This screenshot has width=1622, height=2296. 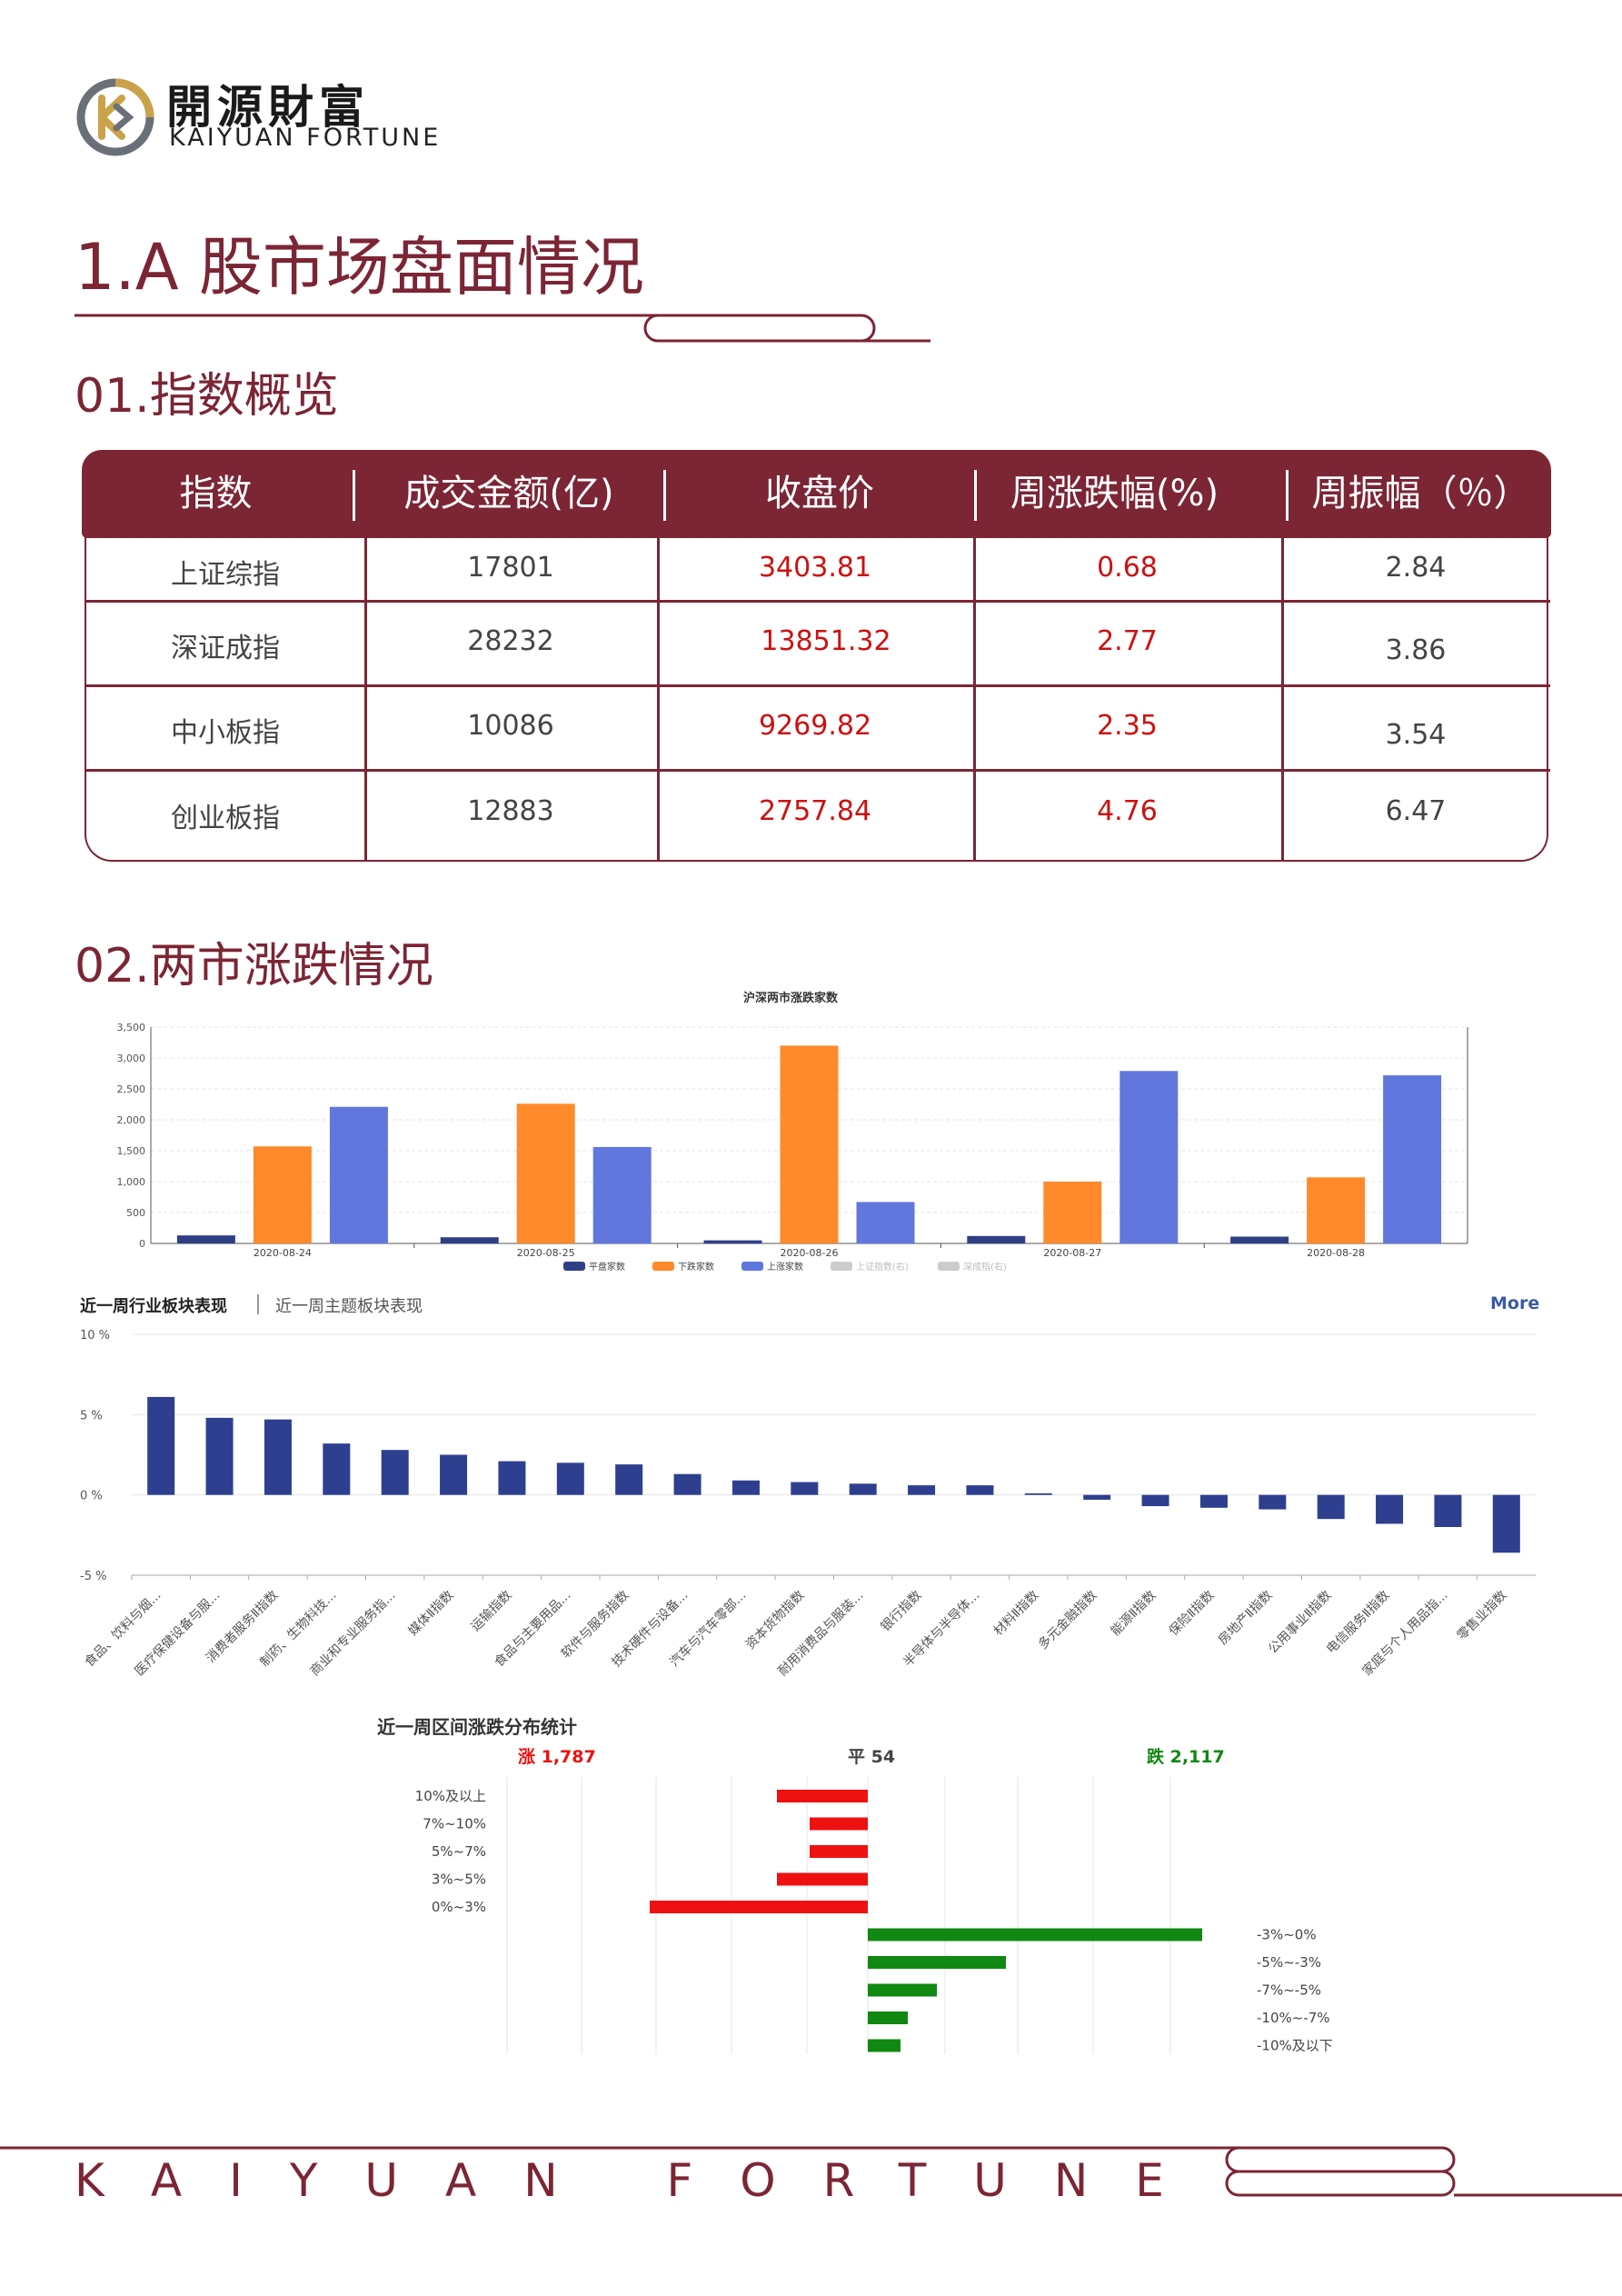 What do you see at coordinates (557, 1757) in the screenshot?
I see `summary-up: 涨 1,787` at bounding box center [557, 1757].